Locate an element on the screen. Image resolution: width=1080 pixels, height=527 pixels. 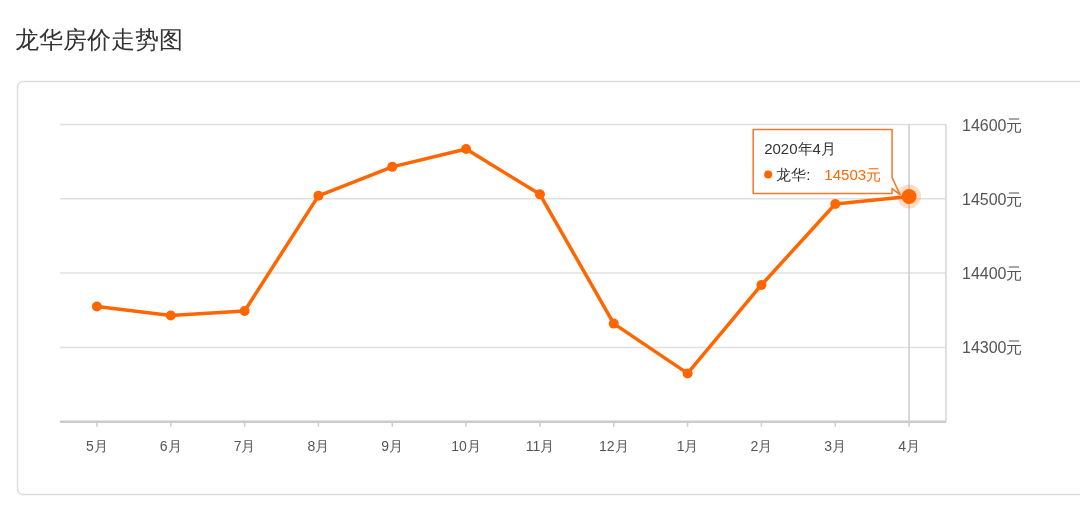
y-tick-label: 14500元 is located at coordinates (992, 199).